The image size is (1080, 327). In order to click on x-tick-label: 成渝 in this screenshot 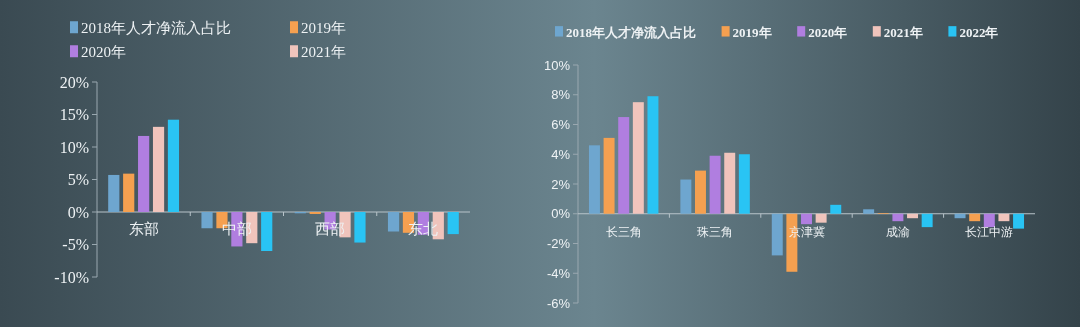, I will do `click(897, 231)`.